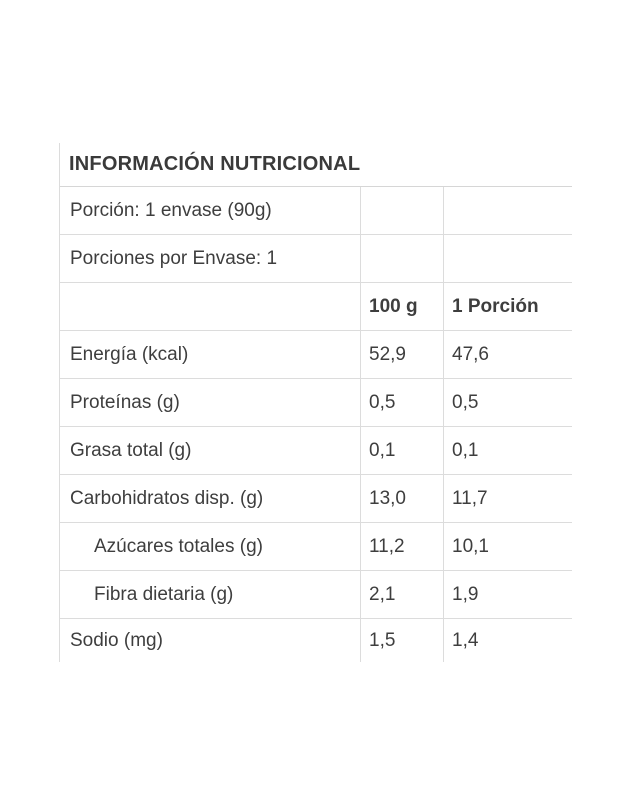 Image resolution: width=635 pixels, height=810 pixels. I want to click on value-per-100g: 13,0, so click(401, 498).